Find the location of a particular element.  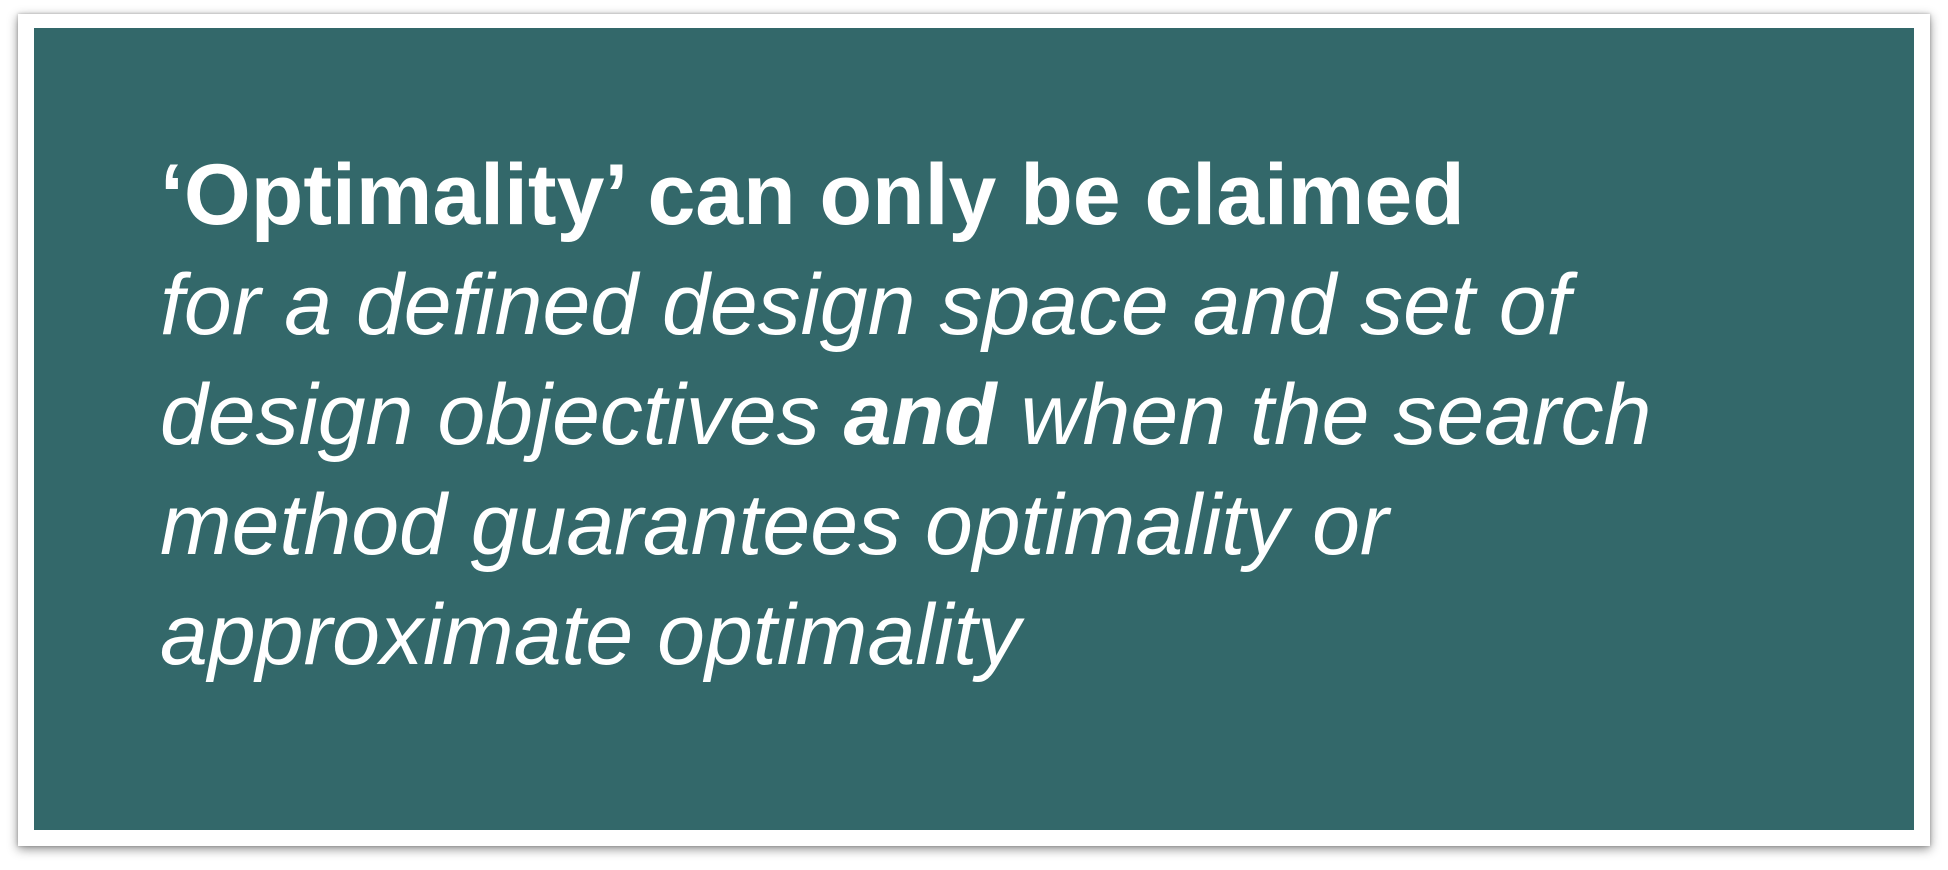

callout-line-3: design objectives and when the search is located at coordinates (990, 415).